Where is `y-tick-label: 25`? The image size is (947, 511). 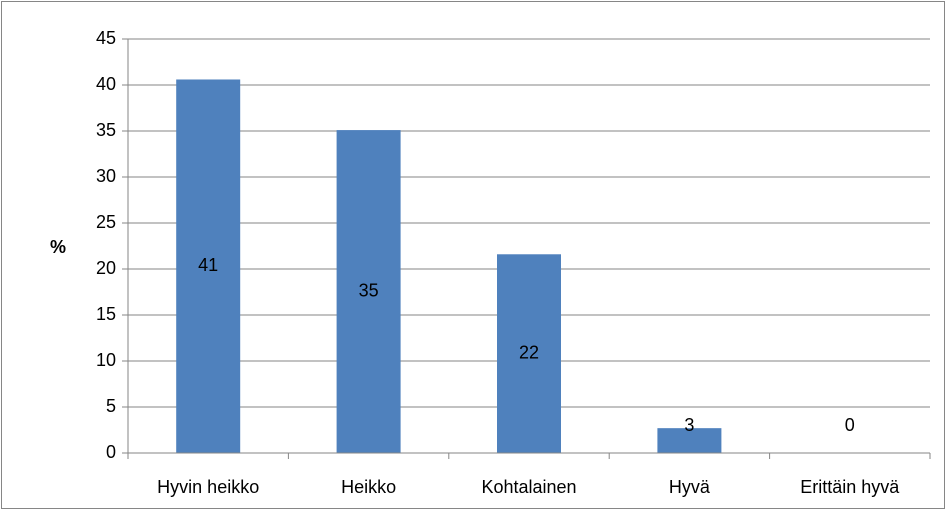 y-tick-label: 25 is located at coordinates (106, 222).